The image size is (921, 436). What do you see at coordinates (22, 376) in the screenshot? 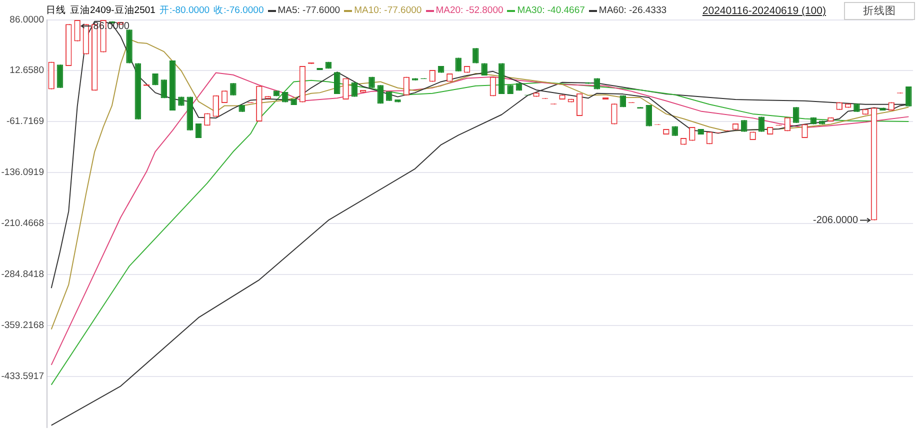
I see `y-tick-label: -433.5917` at bounding box center [22, 376].